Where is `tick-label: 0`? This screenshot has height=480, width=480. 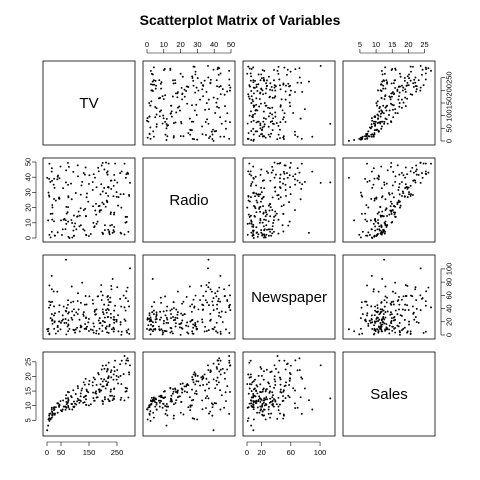 tick-label: 0 is located at coordinates (147, 44).